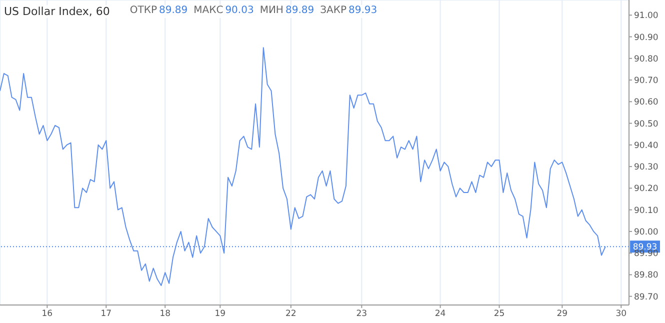  Describe the element at coordinates (291, 314) in the screenshot. I see `x-tick-label: 22` at that location.